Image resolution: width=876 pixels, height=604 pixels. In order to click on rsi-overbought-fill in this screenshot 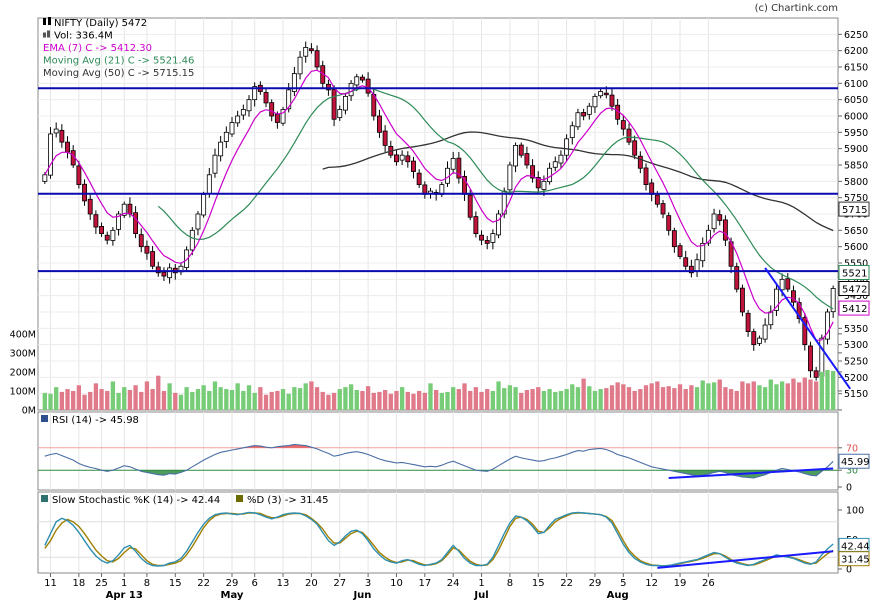, I will do `click(277, 446)`.